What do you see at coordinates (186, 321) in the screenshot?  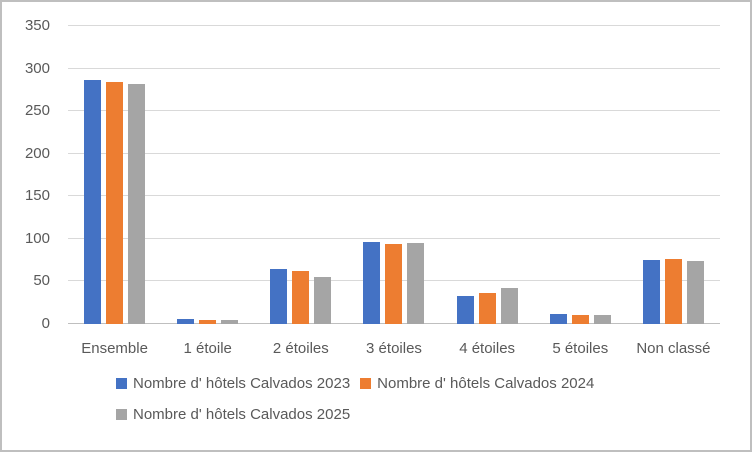 I see `bar-series0-cat1` at bounding box center [186, 321].